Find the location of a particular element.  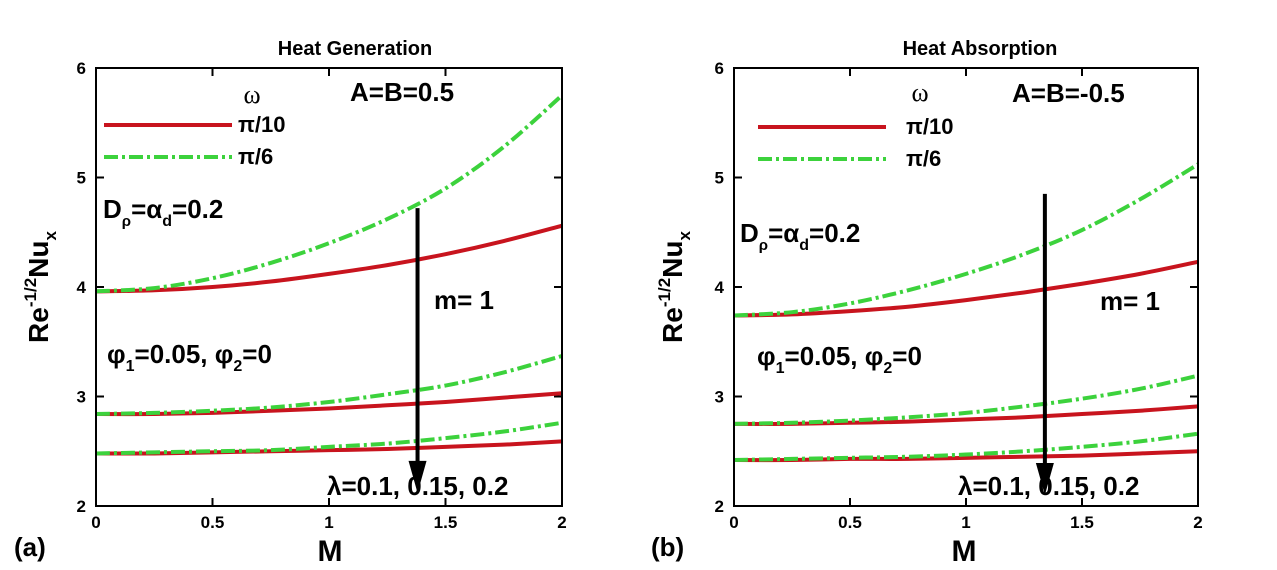

panel-label: (a) is located at coordinates (30, 547).